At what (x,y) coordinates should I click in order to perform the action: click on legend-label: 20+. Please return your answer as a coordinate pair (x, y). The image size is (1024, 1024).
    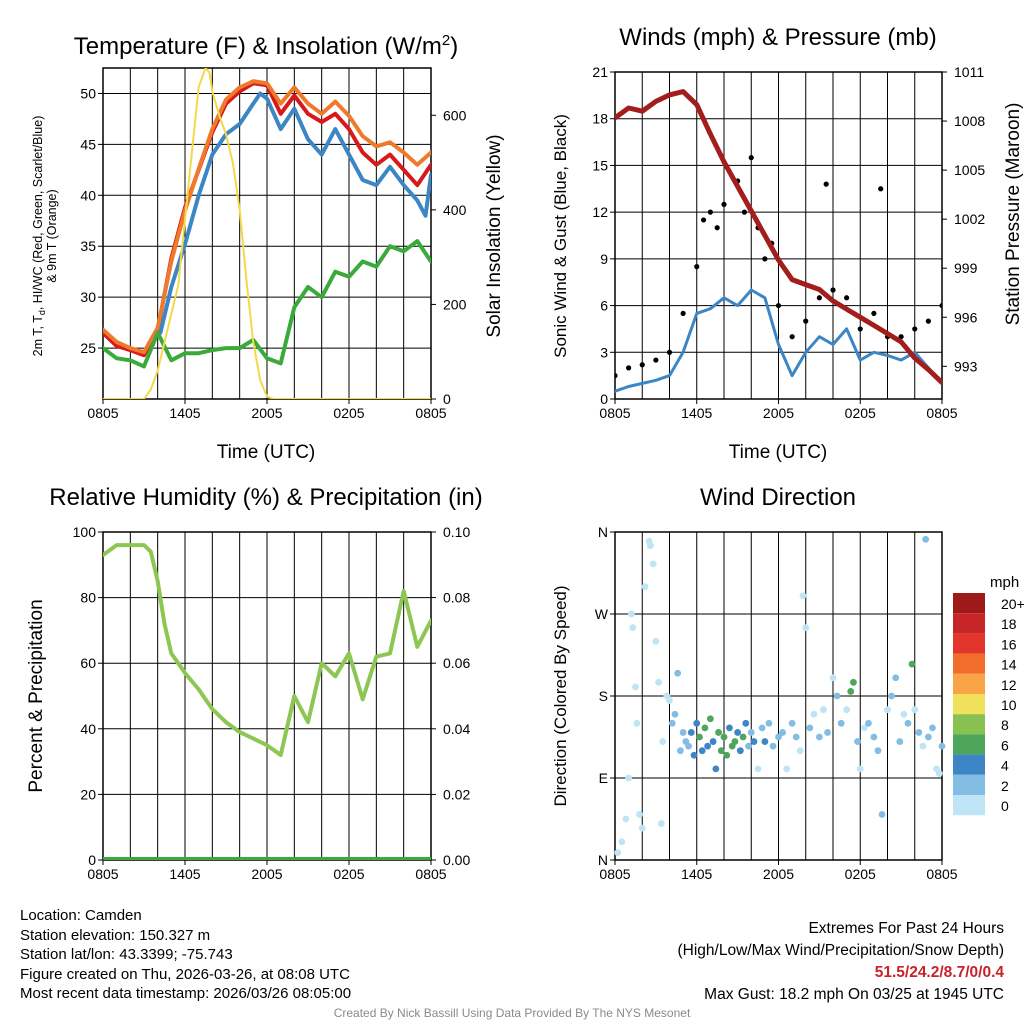
    Looking at the image, I should click on (1012, 604).